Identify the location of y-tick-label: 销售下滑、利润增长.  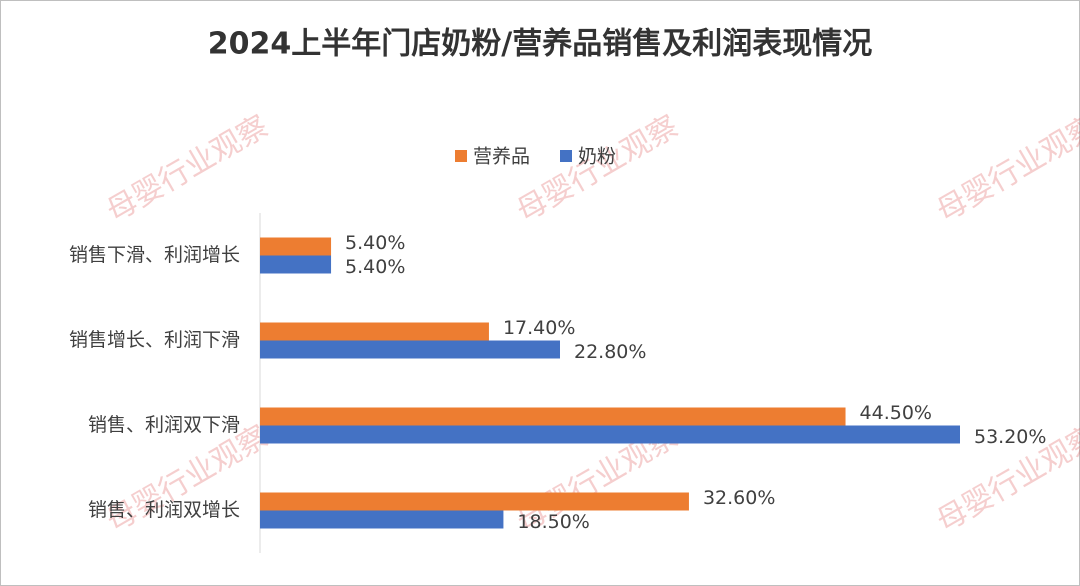
(154, 255).